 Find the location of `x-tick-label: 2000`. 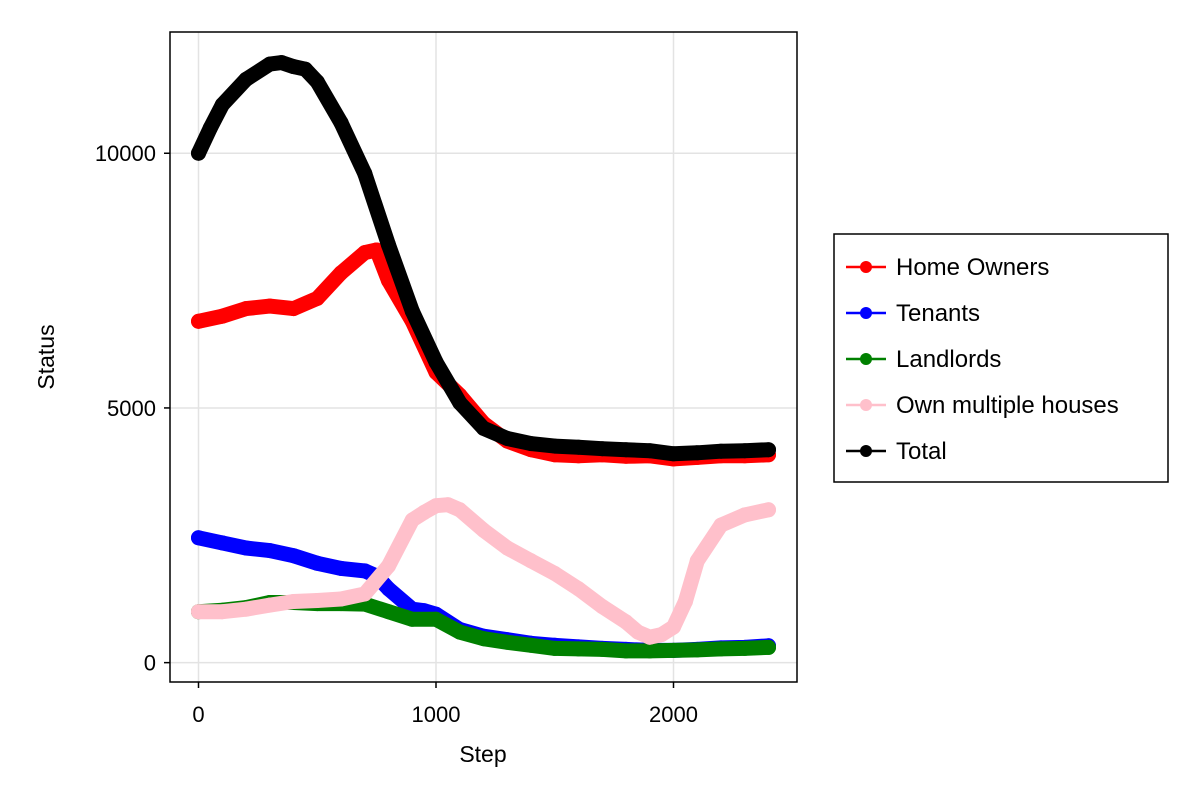

x-tick-label: 2000 is located at coordinates (673, 714).